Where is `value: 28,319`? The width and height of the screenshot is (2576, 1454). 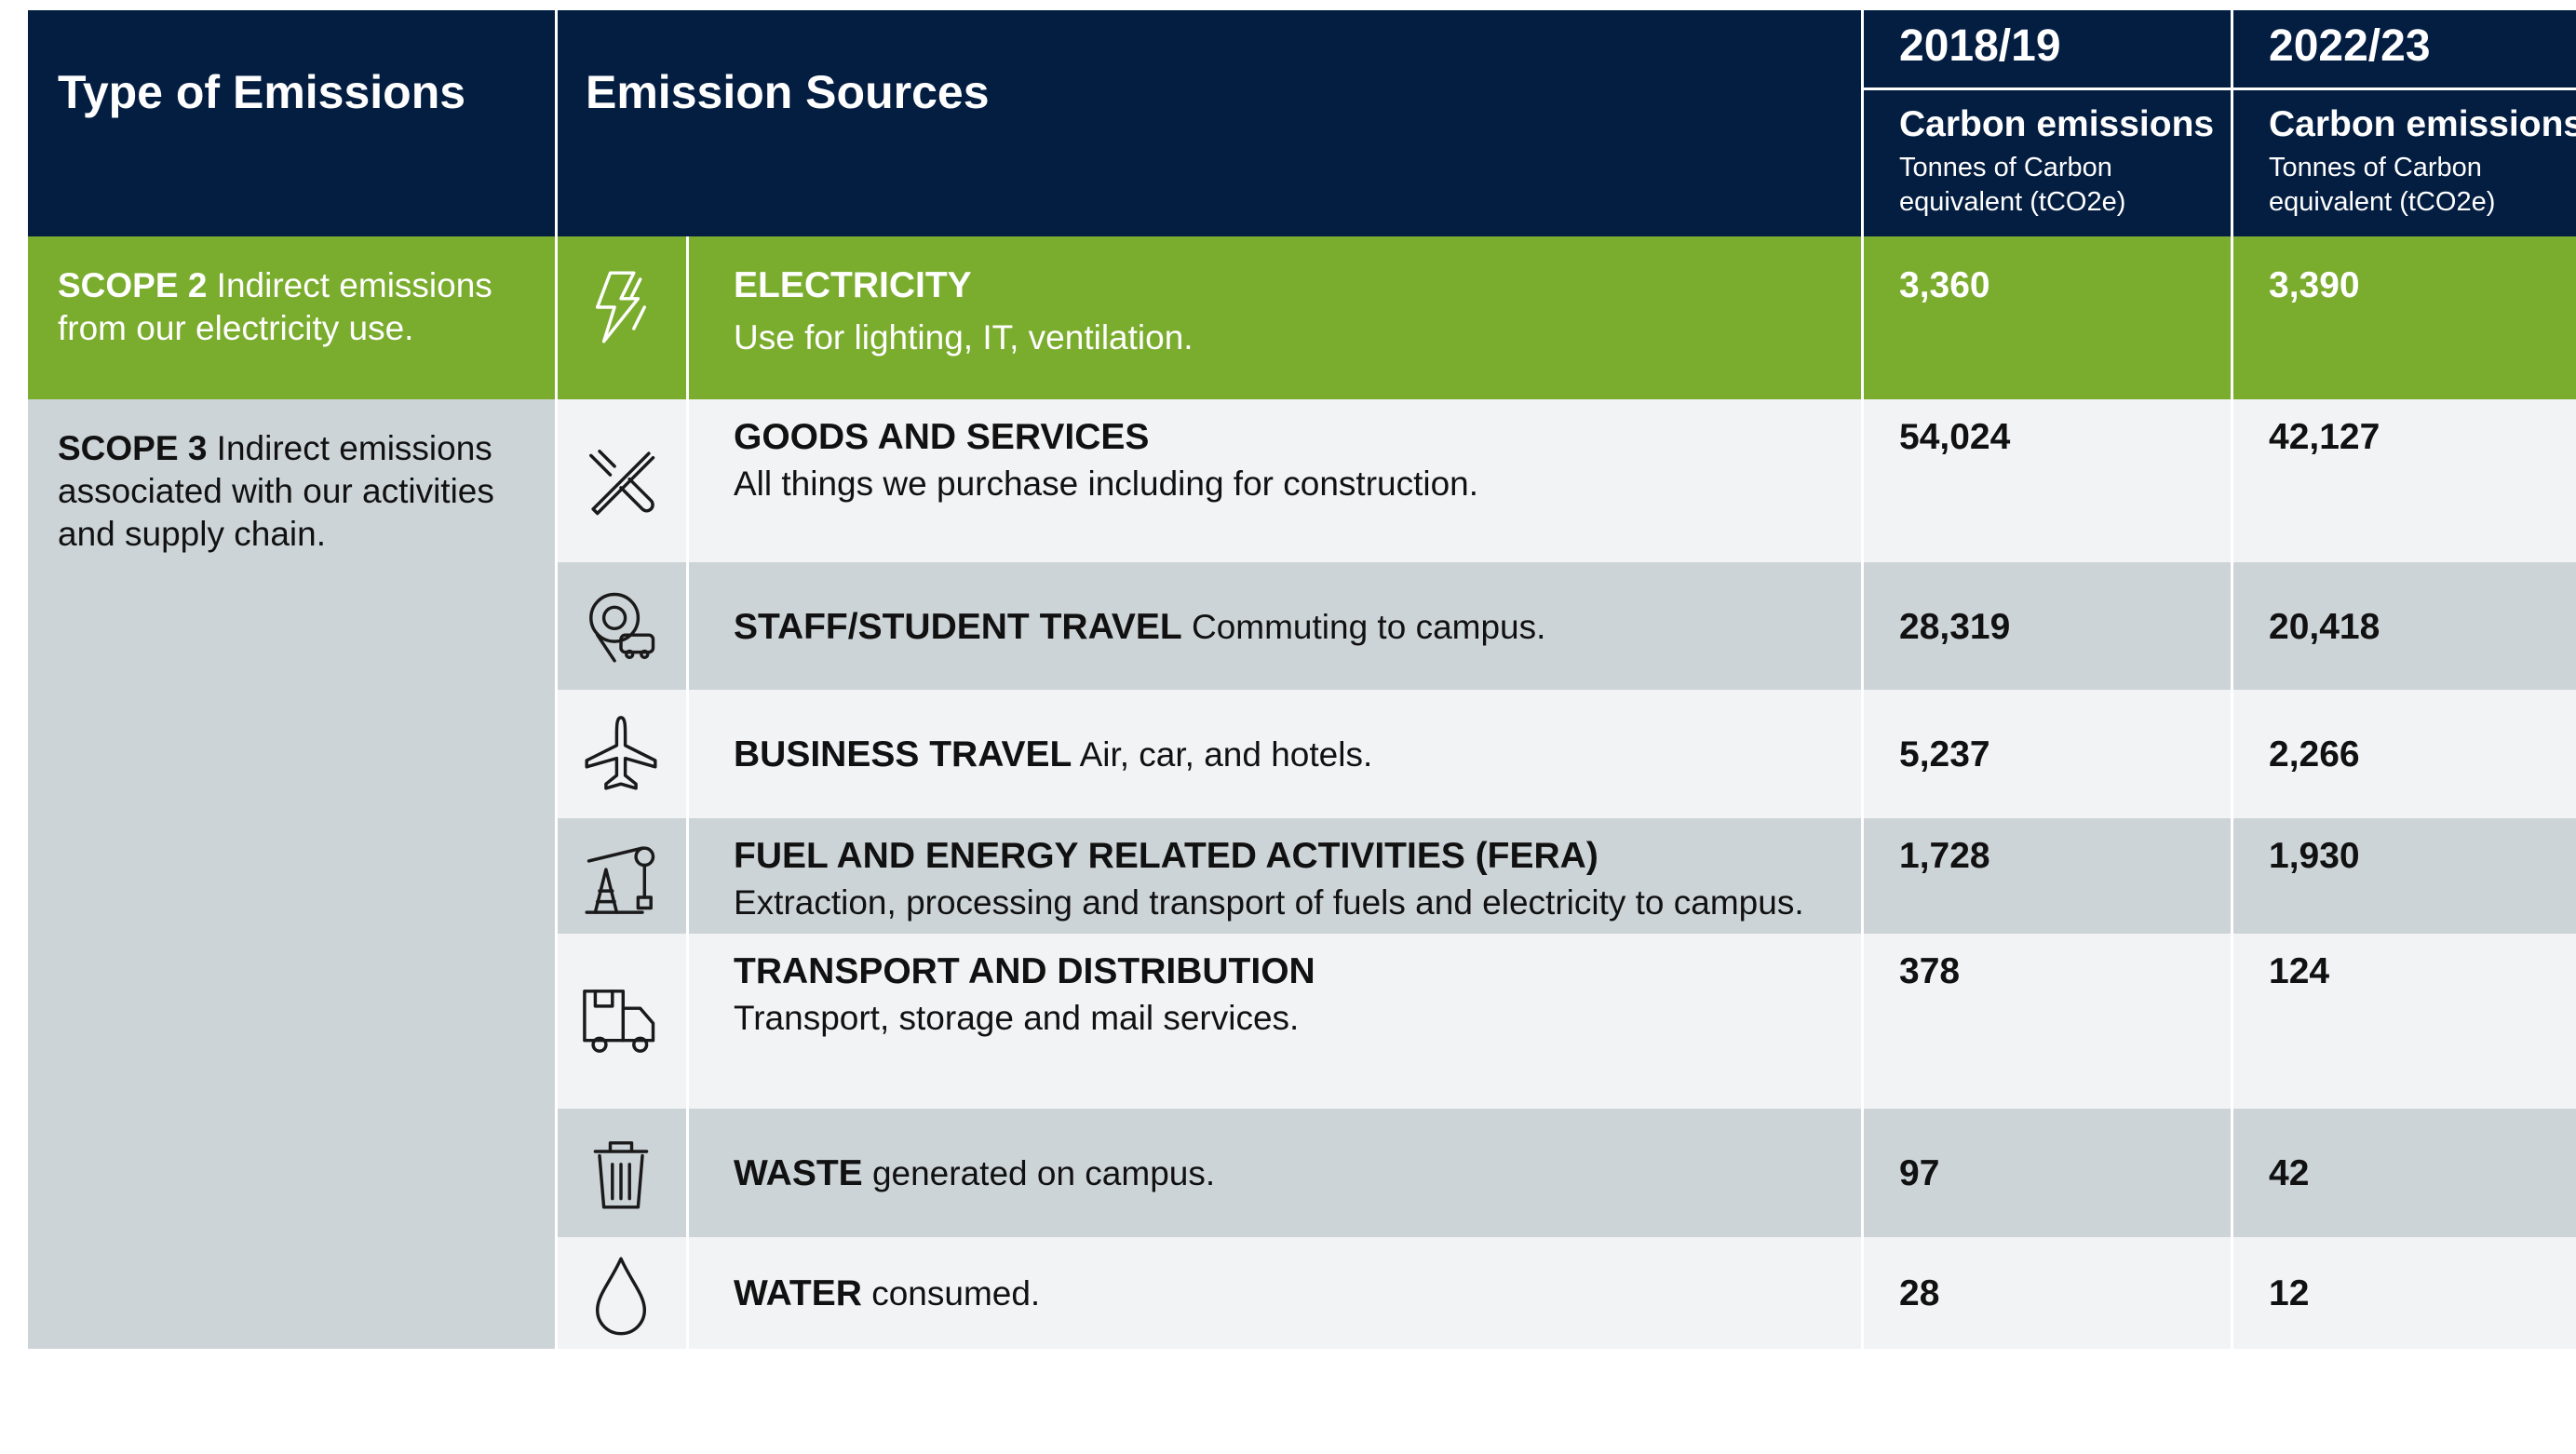 value: 28,319 is located at coordinates (1955, 627).